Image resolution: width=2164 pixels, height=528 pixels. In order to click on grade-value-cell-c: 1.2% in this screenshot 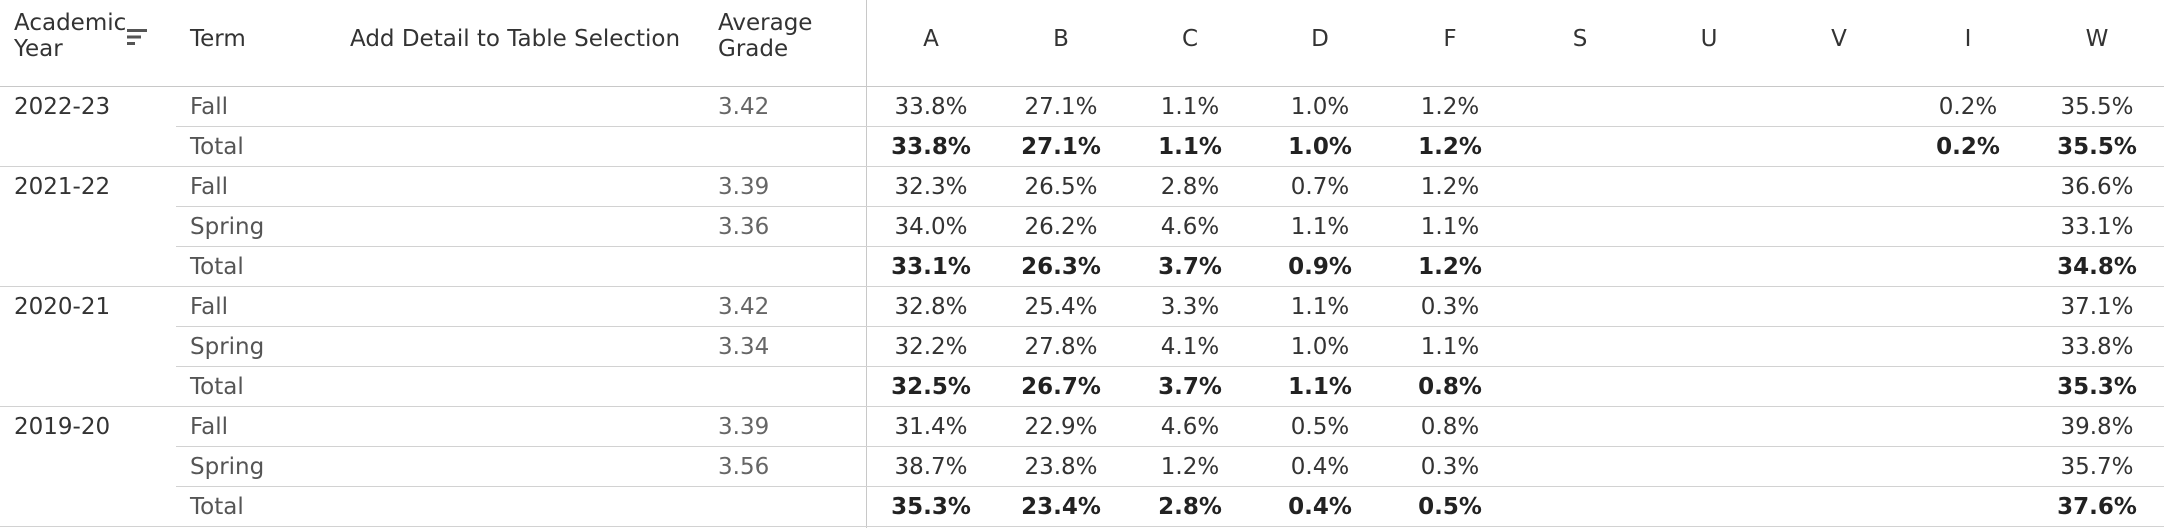, I will do `click(1190, 467)`.